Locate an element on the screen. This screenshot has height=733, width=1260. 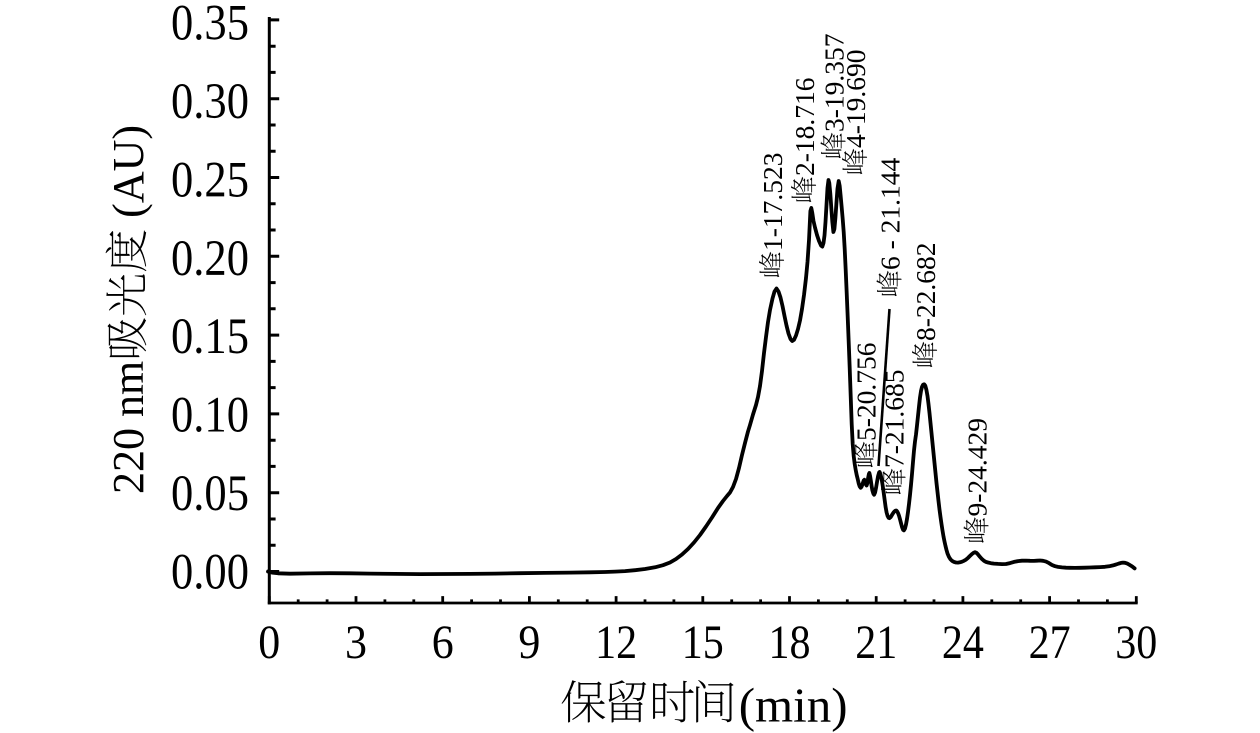
svg-text: 7-21.685 is located at coordinates (894, 418).